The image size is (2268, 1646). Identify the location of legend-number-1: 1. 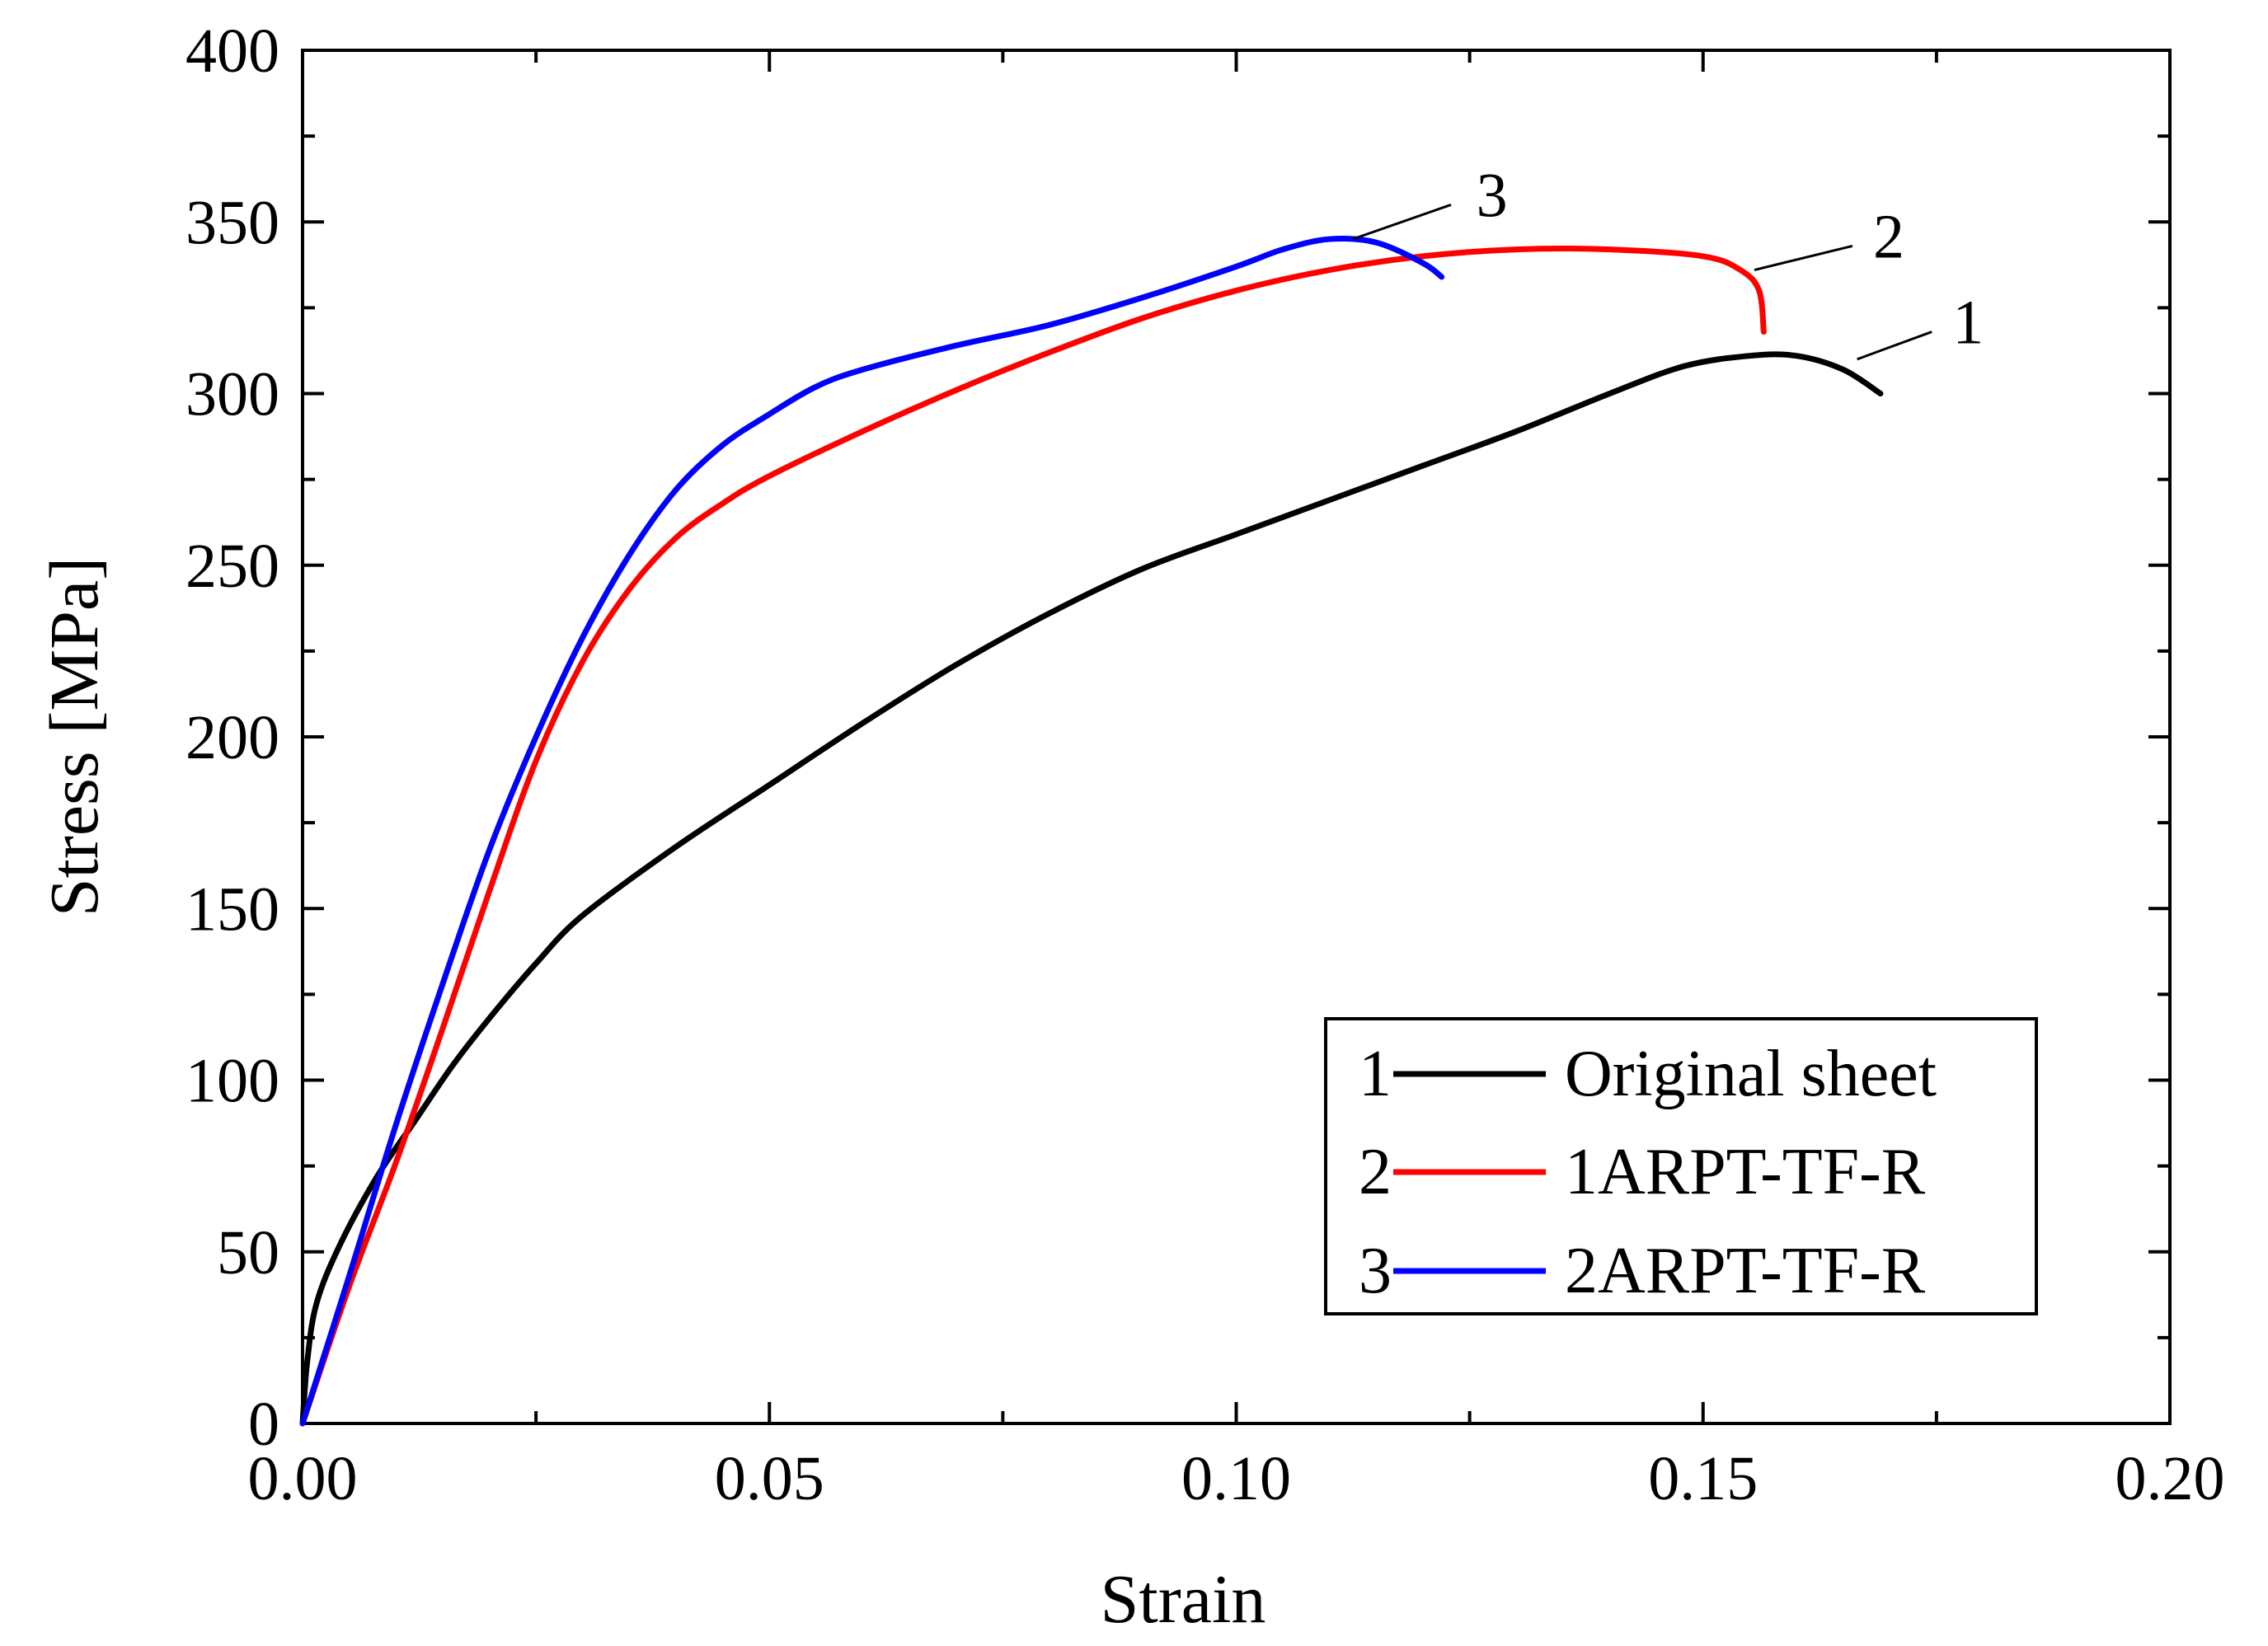
(1376, 1074).